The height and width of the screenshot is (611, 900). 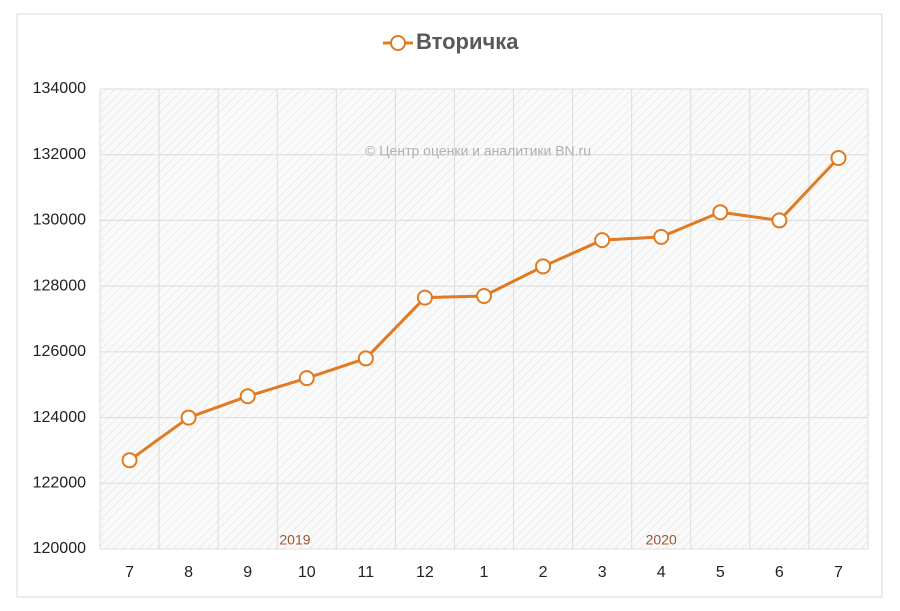 I want to click on year-label: 2020, so click(x=661, y=540).